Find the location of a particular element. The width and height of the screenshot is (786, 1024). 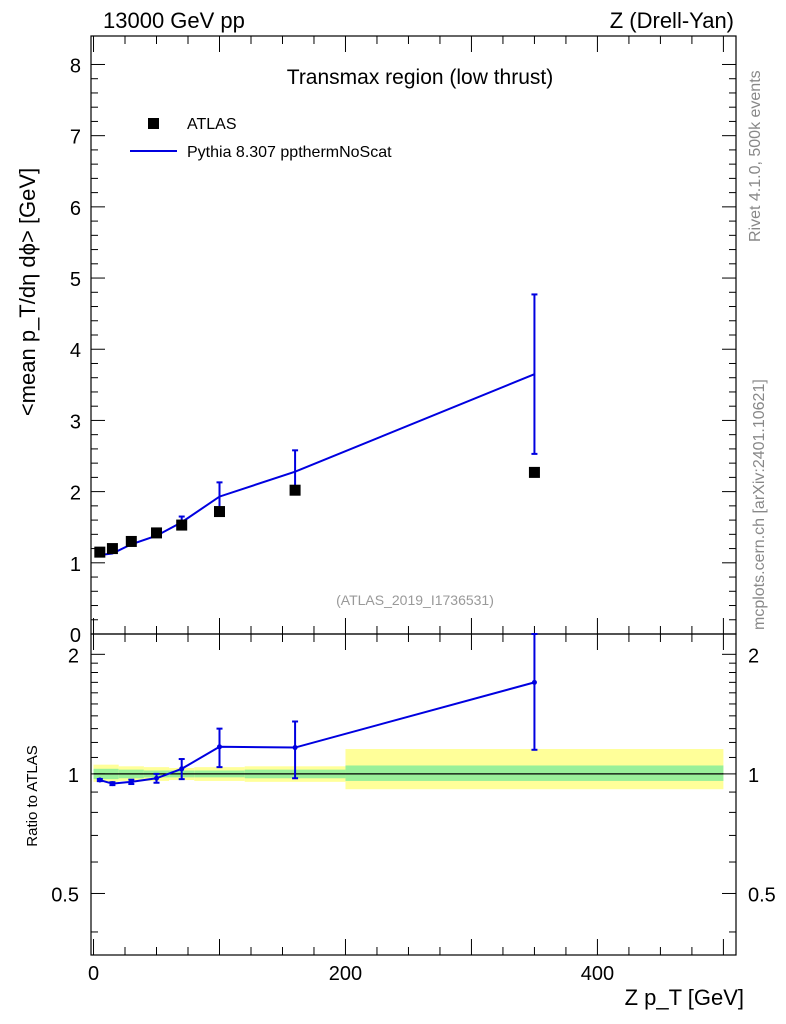

y-tick-label: 8 is located at coordinates (75, 66).